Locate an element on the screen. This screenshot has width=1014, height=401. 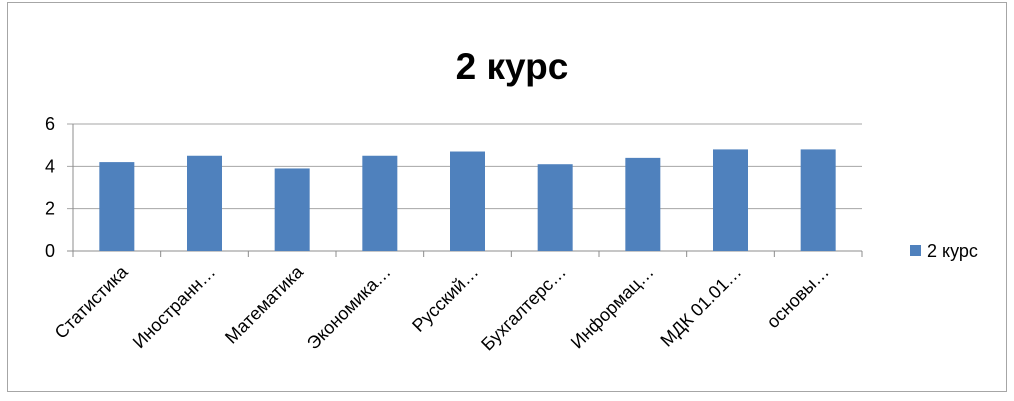
y-axis: 0 2 4 6 is located at coordinates (59, 187).